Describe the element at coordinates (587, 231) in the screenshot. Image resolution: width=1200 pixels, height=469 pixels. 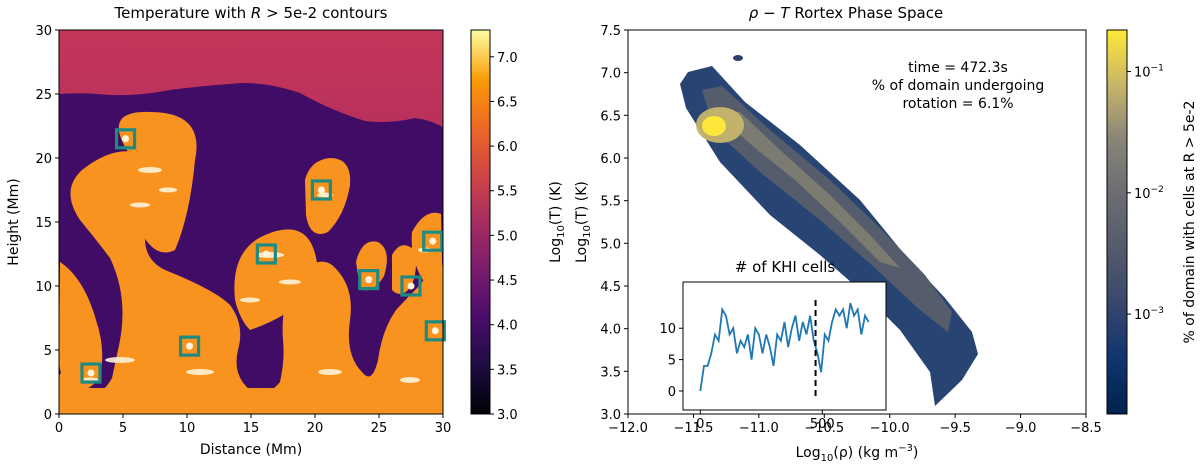
I see `right-y-label-sub: 10` at that location.